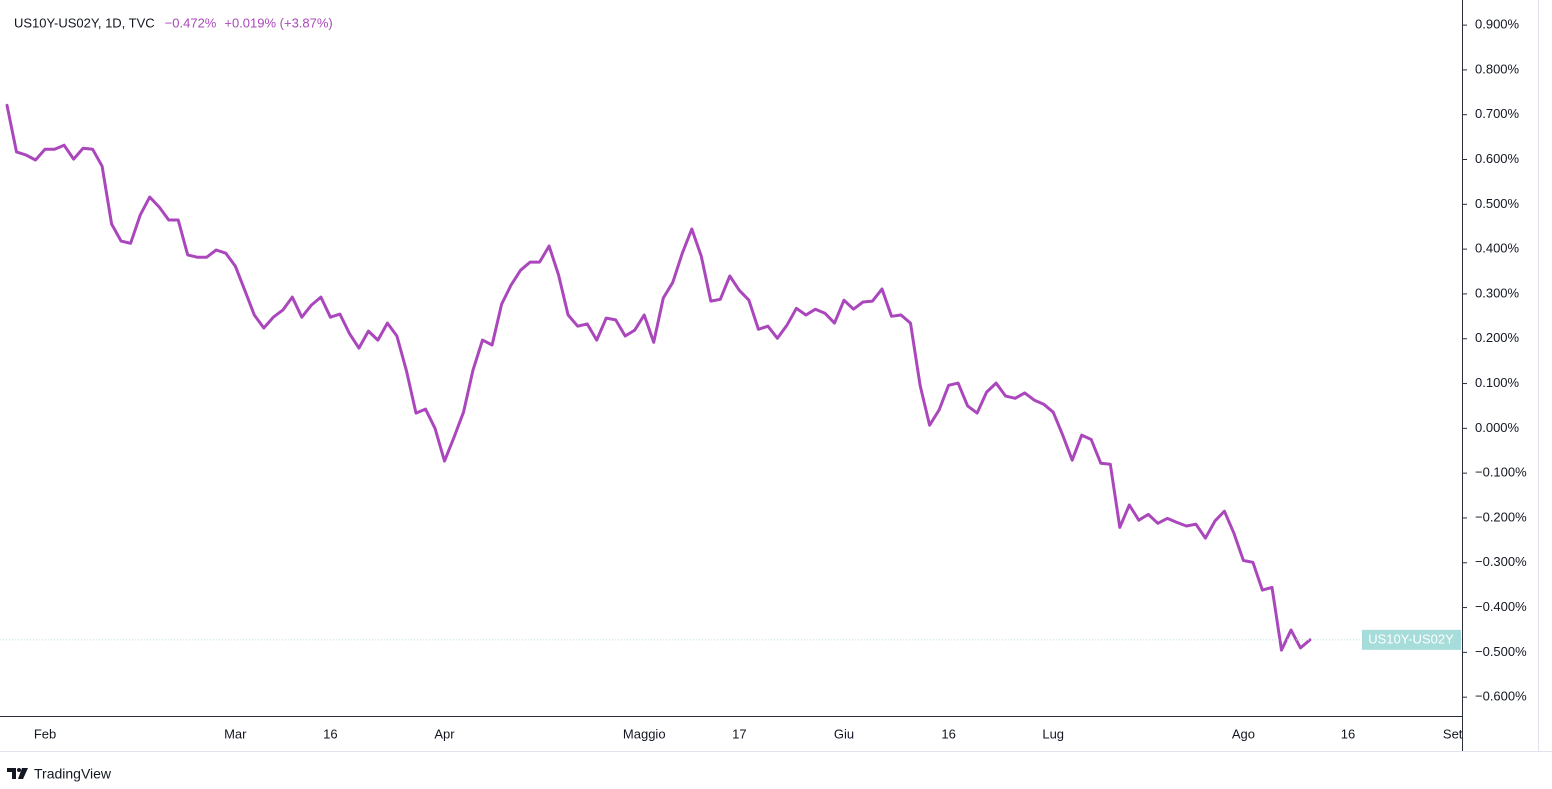  Describe the element at coordinates (1497, 24) in the screenshot. I see `y-tick-label: 0.900%` at that location.